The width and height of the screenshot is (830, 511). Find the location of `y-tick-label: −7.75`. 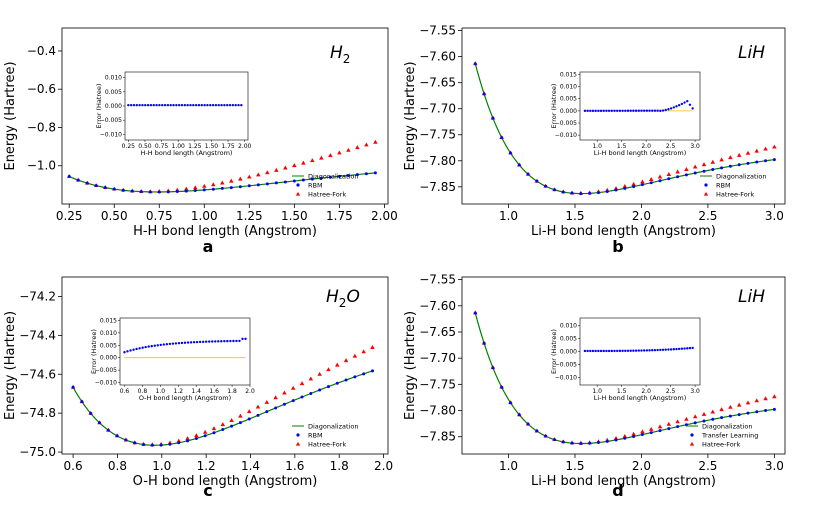

y-tick-label: −7.75 is located at coordinates (437, 135).